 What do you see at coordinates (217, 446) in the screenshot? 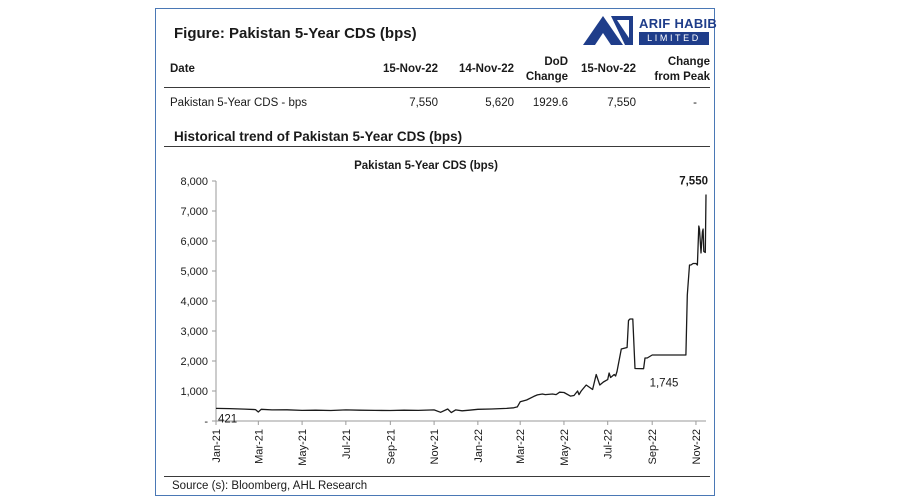
I see `x-tick-label: Jan-21` at bounding box center [217, 446].